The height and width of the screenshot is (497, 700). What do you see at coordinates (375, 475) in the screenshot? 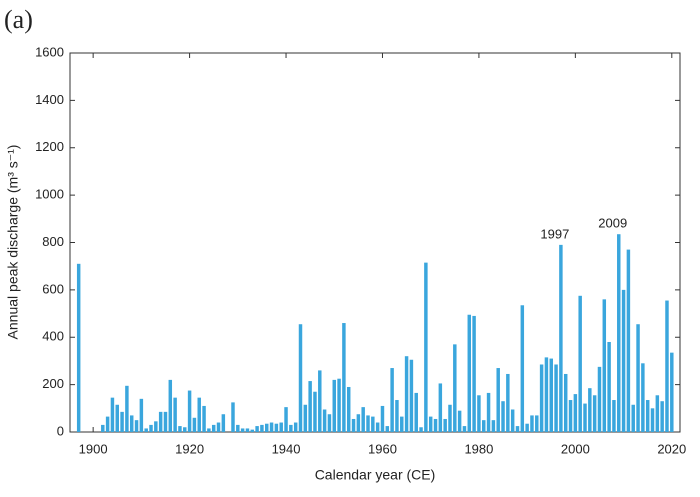
I see `x-axis-label: Calendar year (CE)` at bounding box center [375, 475].